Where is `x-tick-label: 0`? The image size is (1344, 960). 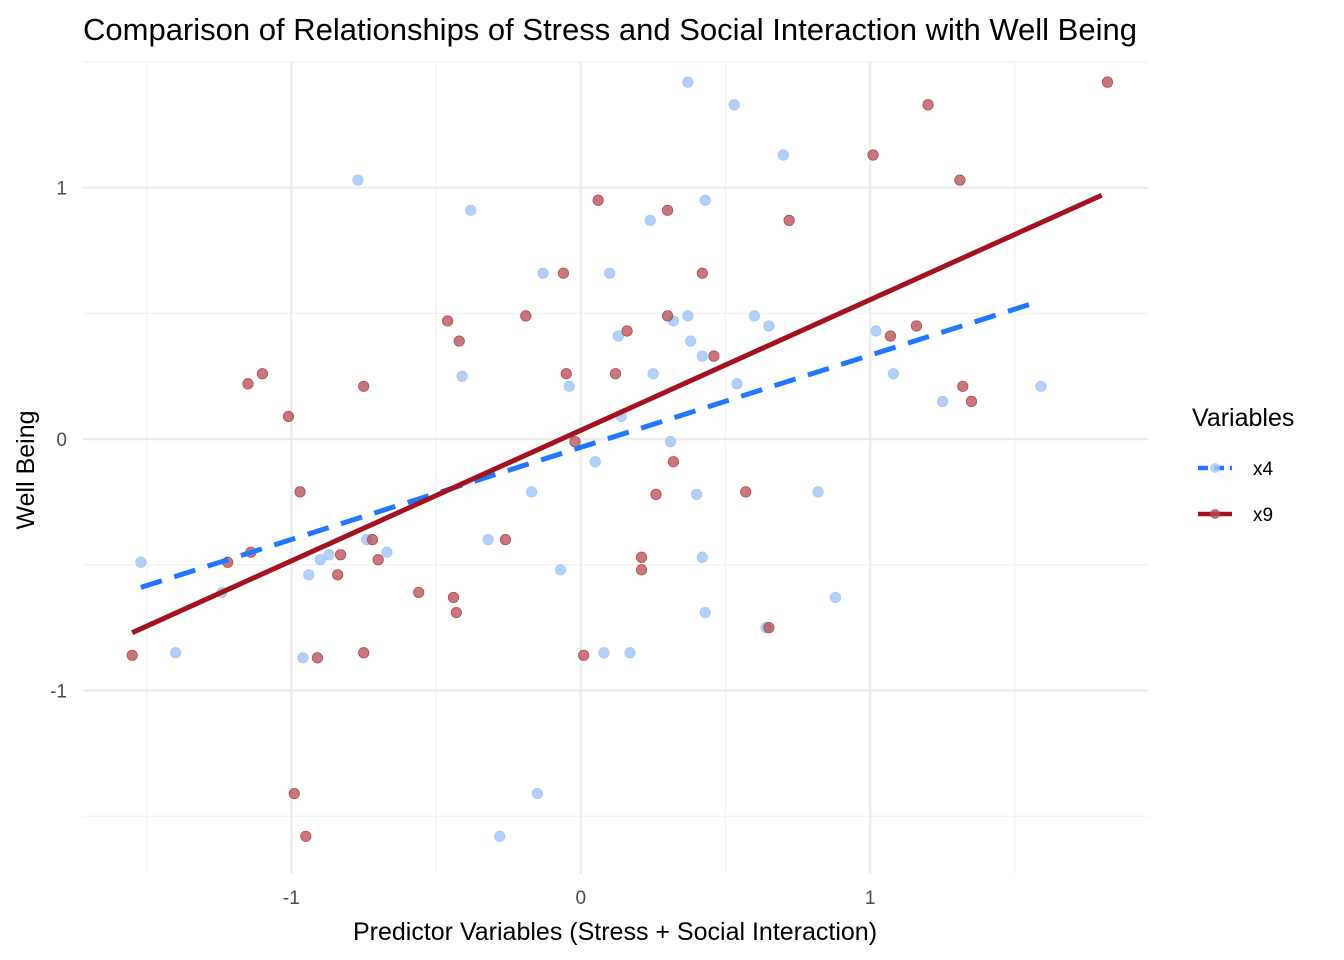 x-tick-label: 0 is located at coordinates (580, 898).